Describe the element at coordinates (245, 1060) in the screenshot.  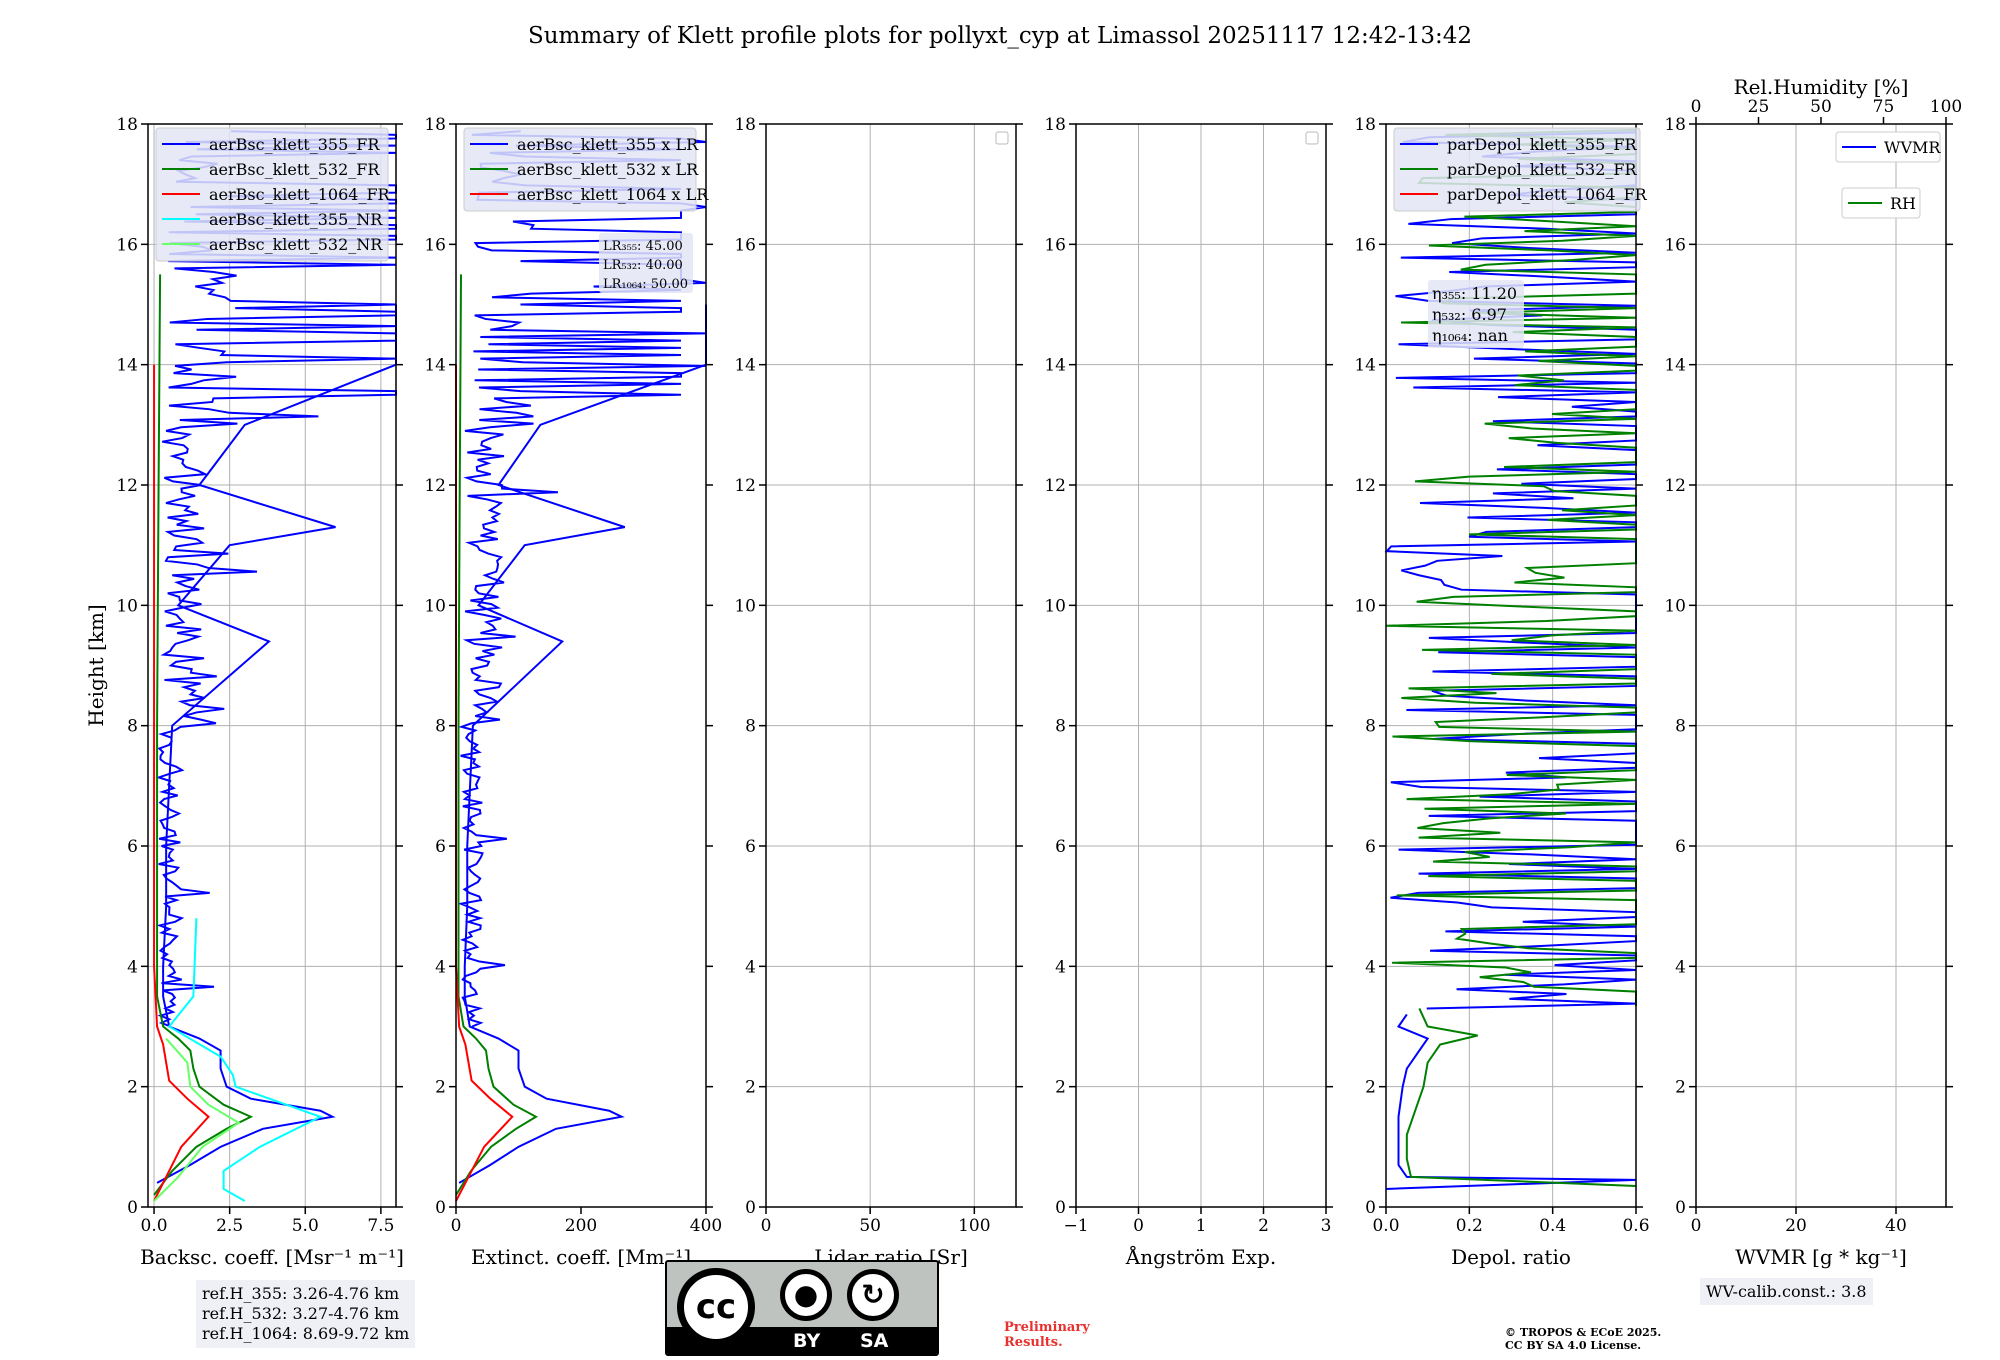
I see `series-line-aerBsc_klett_355_NR` at that location.